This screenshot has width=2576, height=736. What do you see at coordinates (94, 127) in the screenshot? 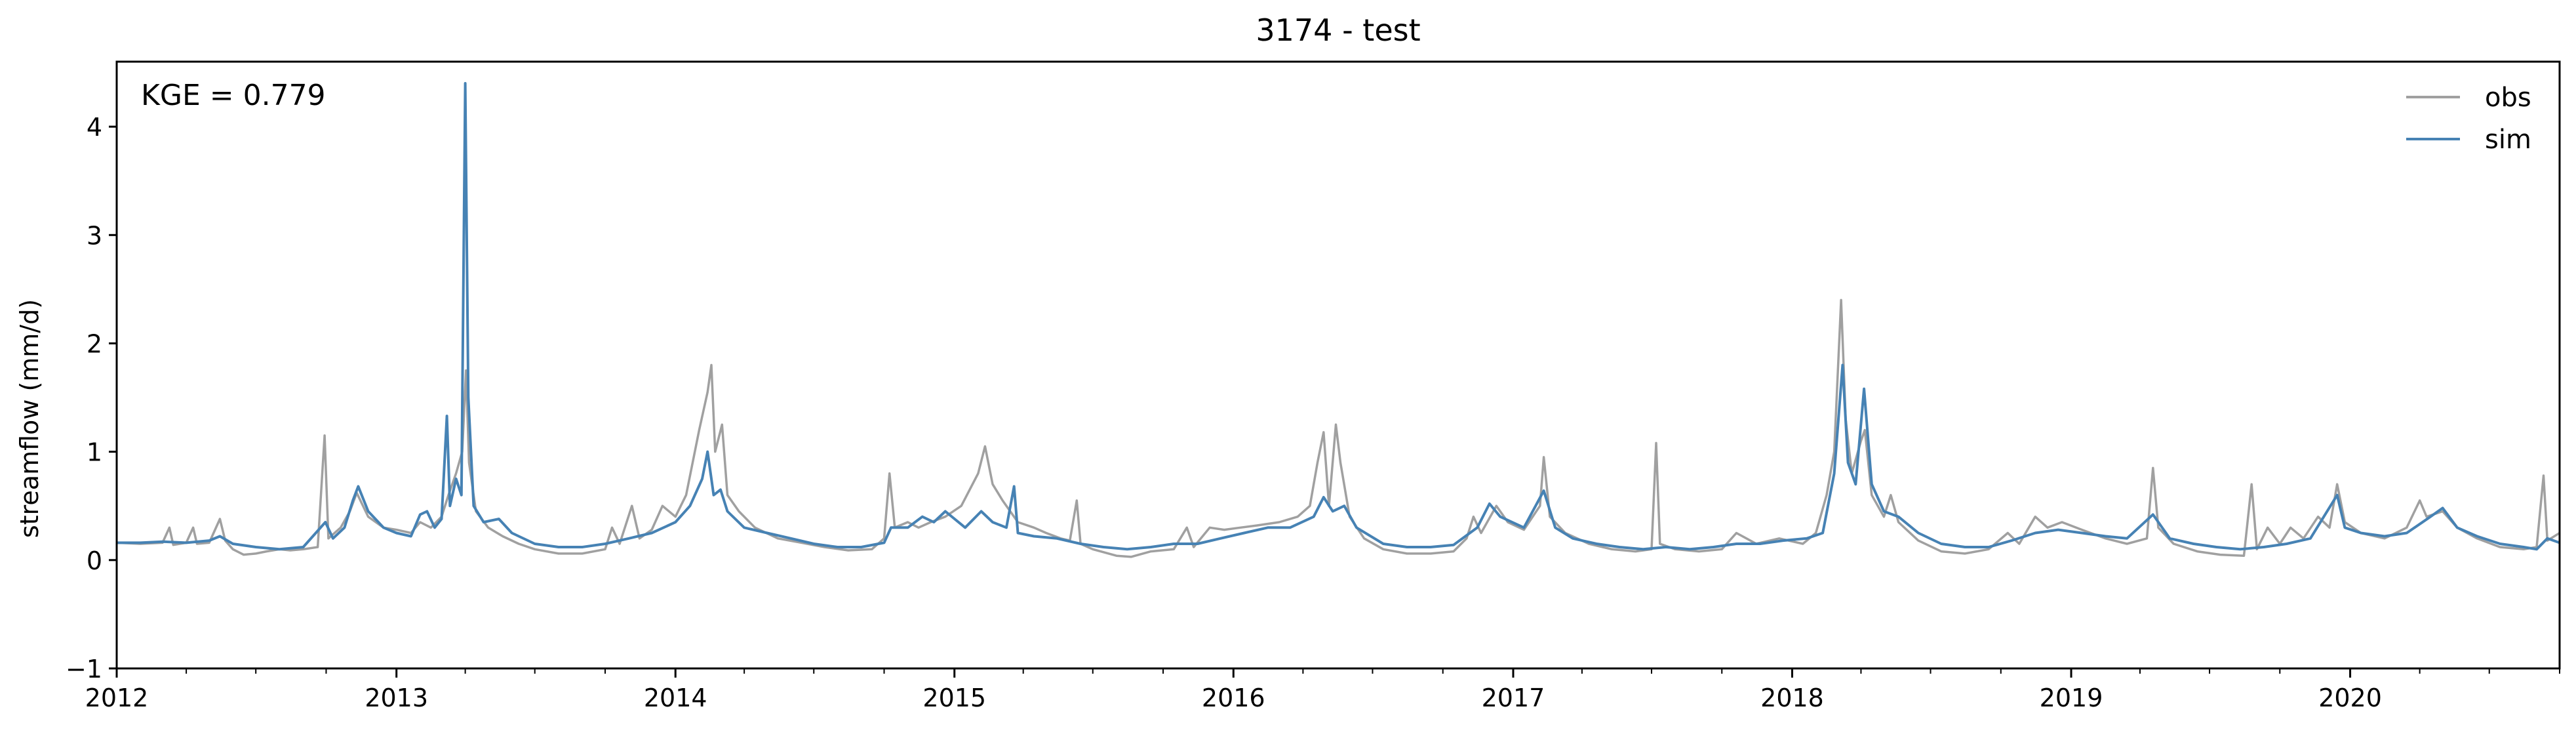
I see `y-tick-label: 4` at bounding box center [94, 127].